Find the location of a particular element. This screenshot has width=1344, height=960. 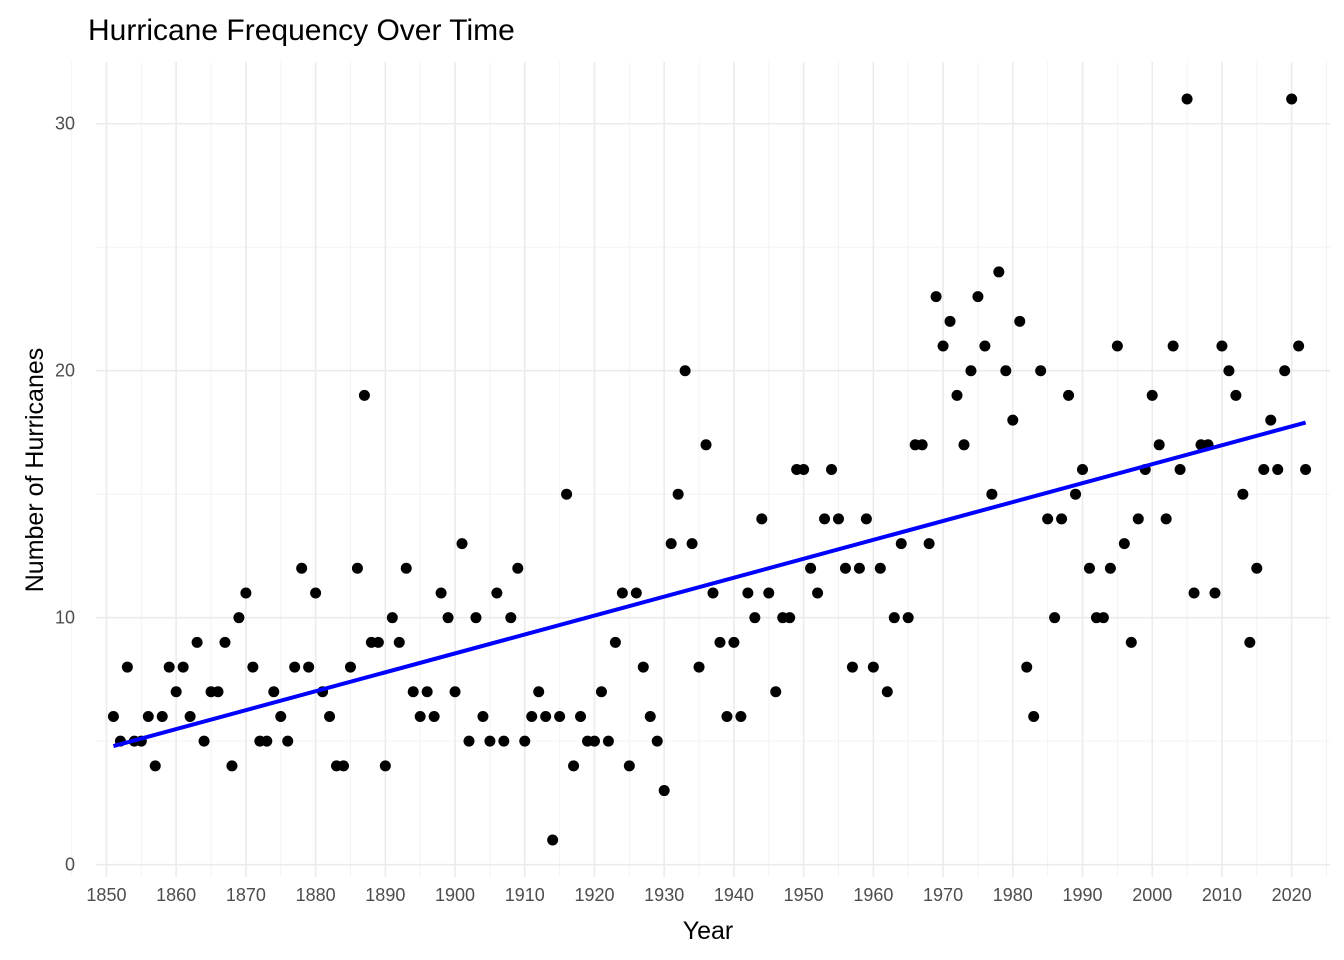

x-tick-label: 2020 is located at coordinates (1292, 895).